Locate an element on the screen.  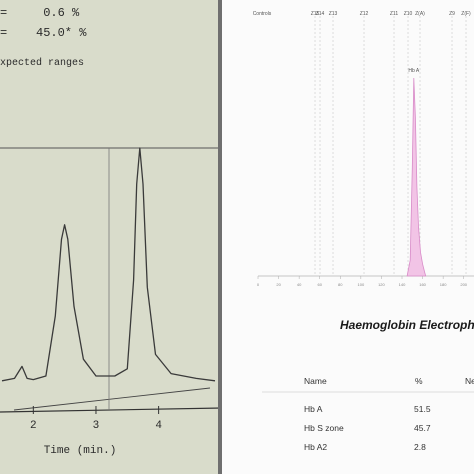
row-name-hb-a: Hb A is located at coordinates (313, 409).